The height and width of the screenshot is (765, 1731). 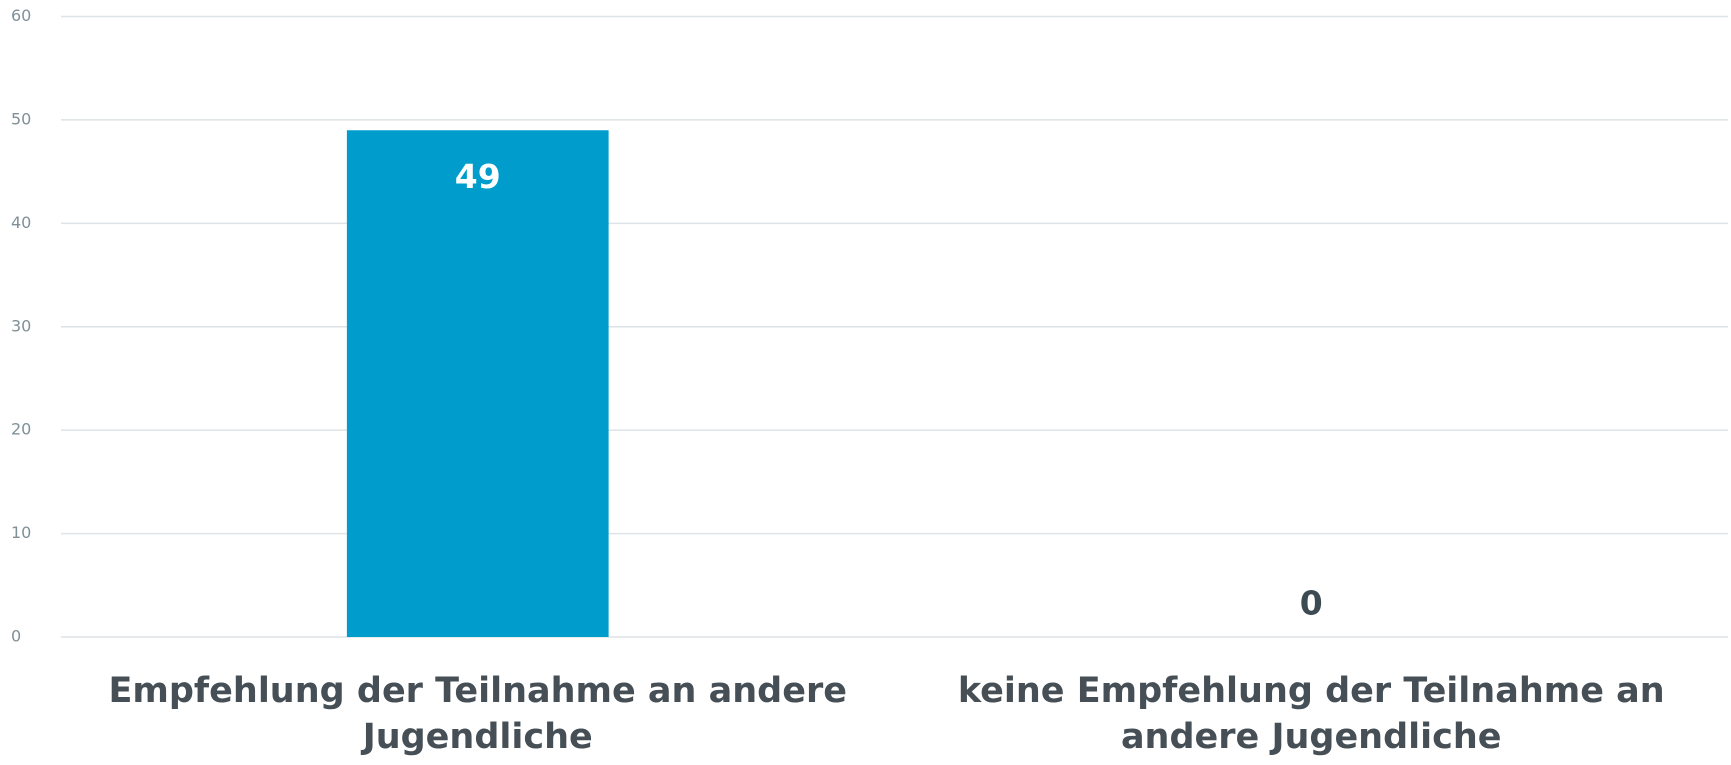 What do you see at coordinates (21, 15) in the screenshot?
I see `y-tick-label: 60` at bounding box center [21, 15].